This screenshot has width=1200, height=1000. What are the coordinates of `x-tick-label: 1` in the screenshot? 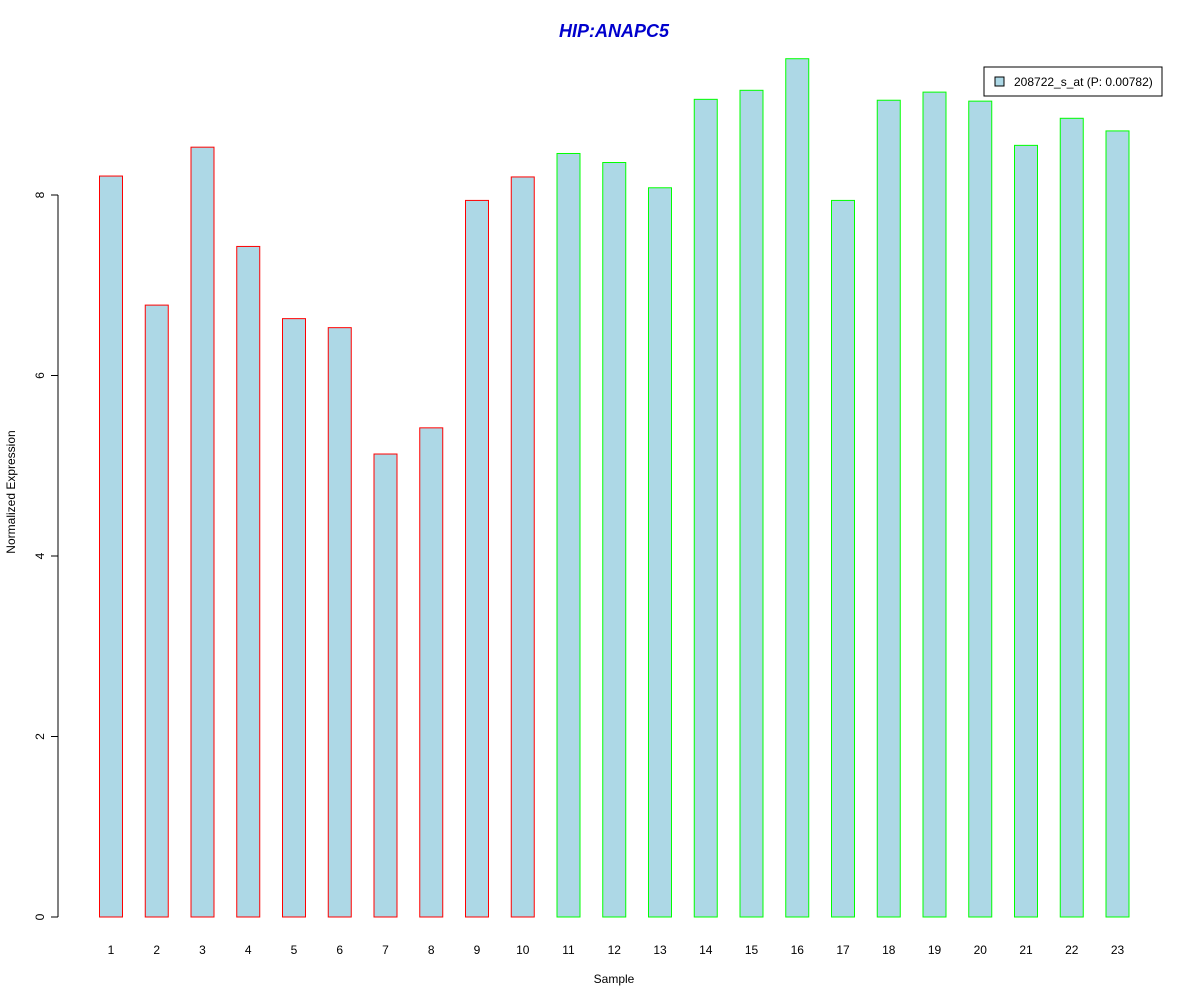 It's located at (111, 950).